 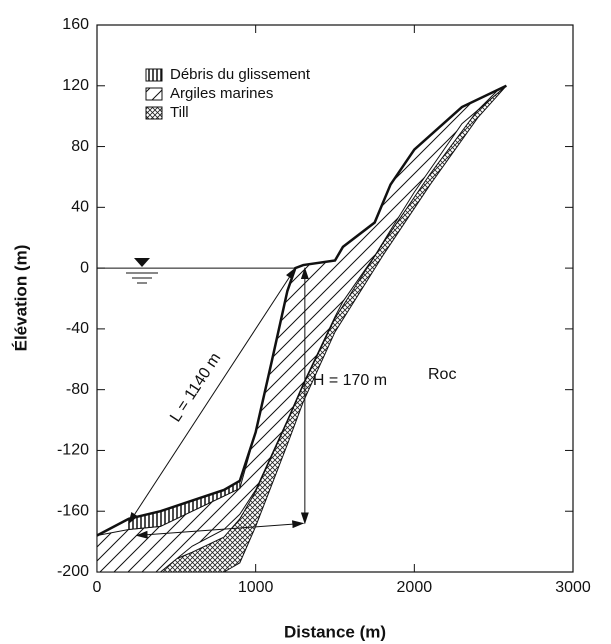 I want to click on y-tick-label: 40, so click(x=80, y=207).